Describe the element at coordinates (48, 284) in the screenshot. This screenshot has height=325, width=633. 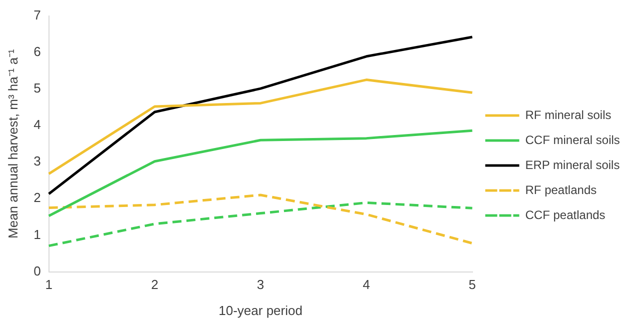
I see `x-tick-label: 1` at that location.